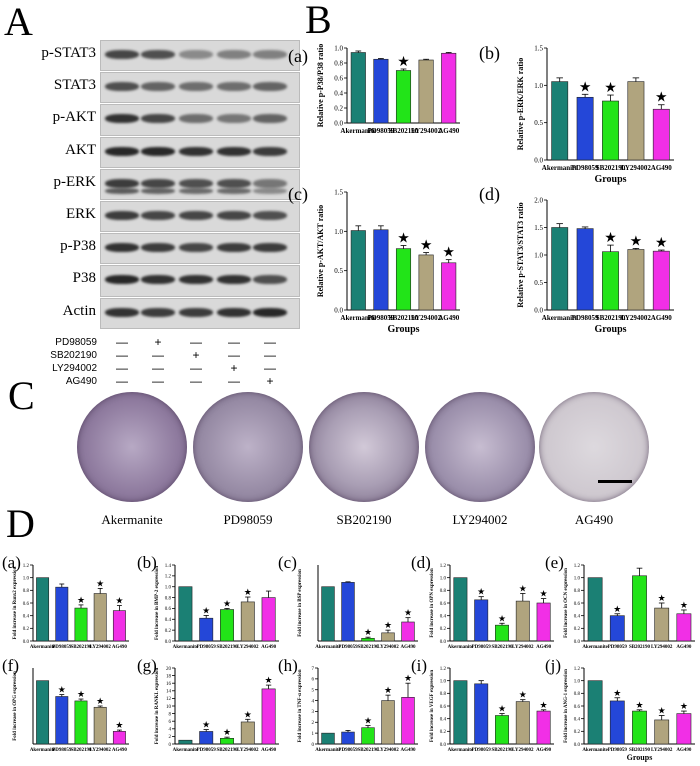 The width and height of the screenshot is (700, 766). I want to click on y-tick-label: 4, so click(313, 701).